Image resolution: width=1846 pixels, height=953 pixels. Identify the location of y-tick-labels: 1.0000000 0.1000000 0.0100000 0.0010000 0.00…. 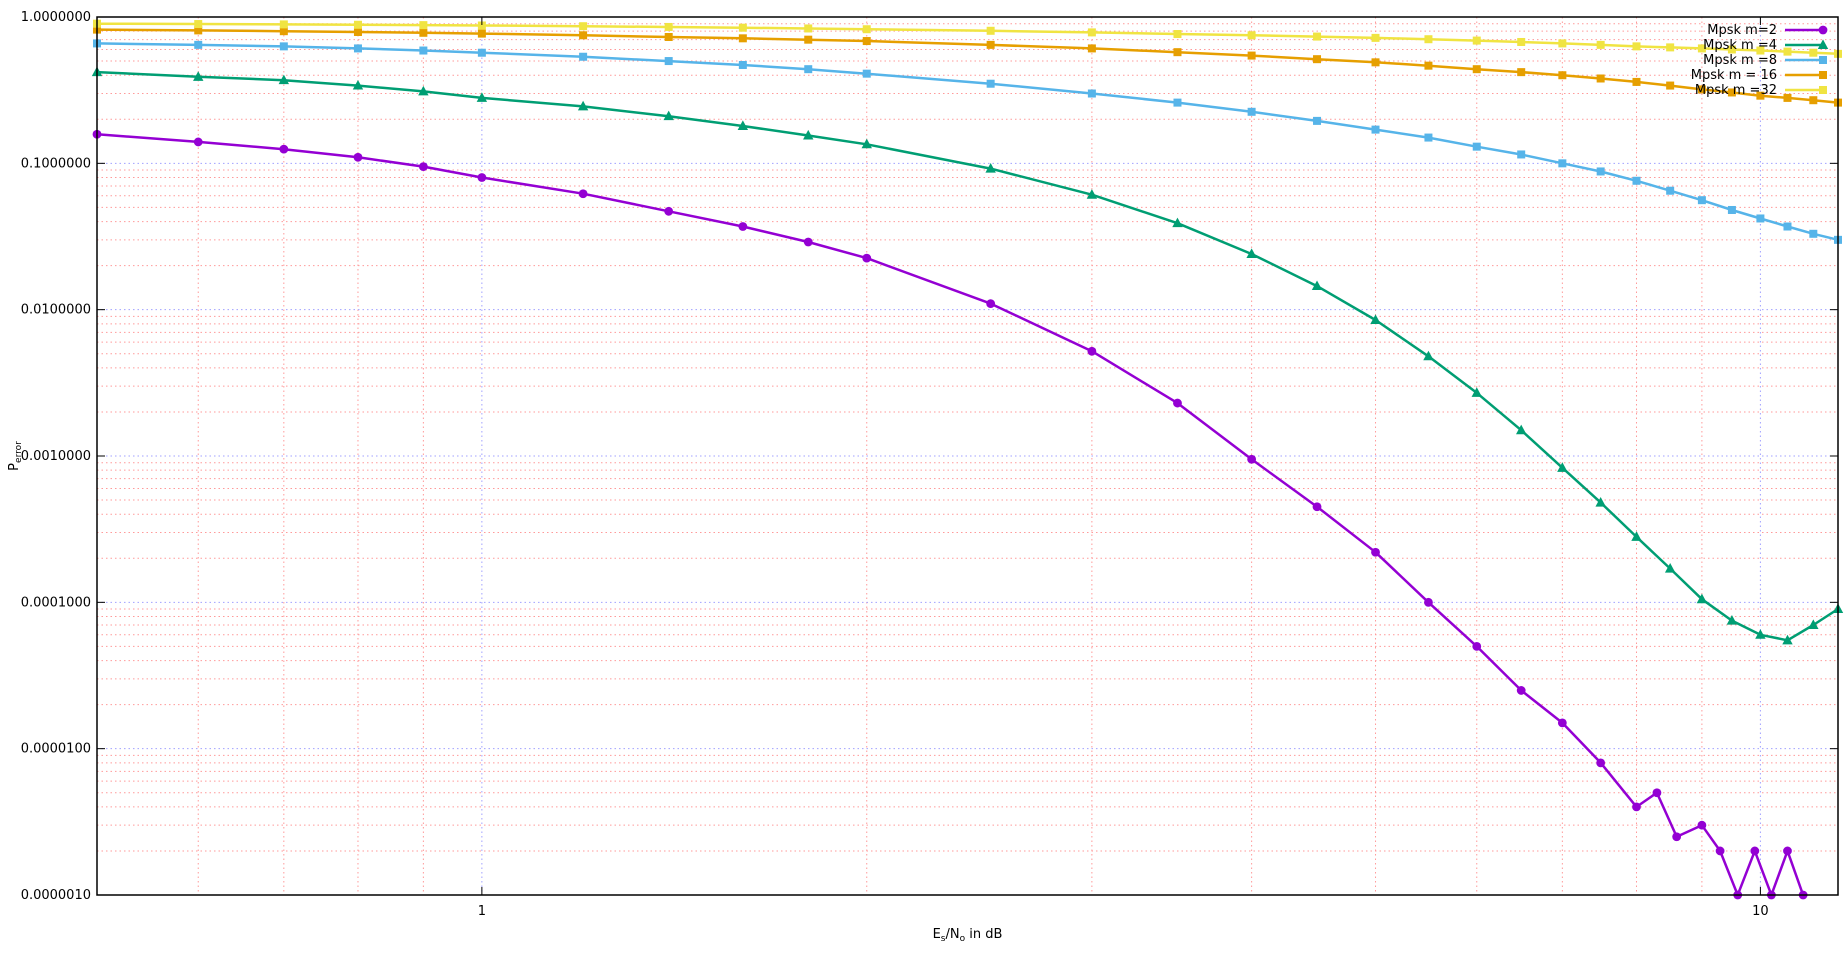
(56, 456).